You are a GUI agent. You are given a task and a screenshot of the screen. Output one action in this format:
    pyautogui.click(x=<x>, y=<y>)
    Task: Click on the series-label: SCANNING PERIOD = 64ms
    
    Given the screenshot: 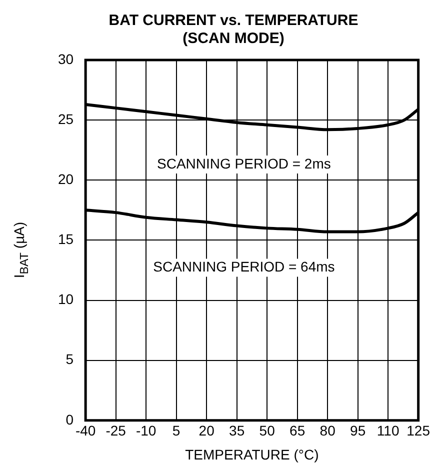 What is the action you would take?
    pyautogui.click(x=244, y=266)
    